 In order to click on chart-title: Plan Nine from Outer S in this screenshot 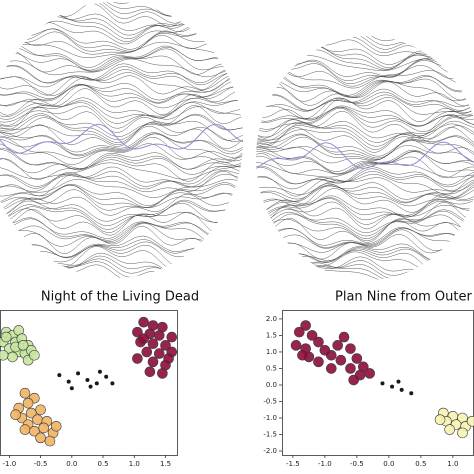, I will do `click(404, 297)`.